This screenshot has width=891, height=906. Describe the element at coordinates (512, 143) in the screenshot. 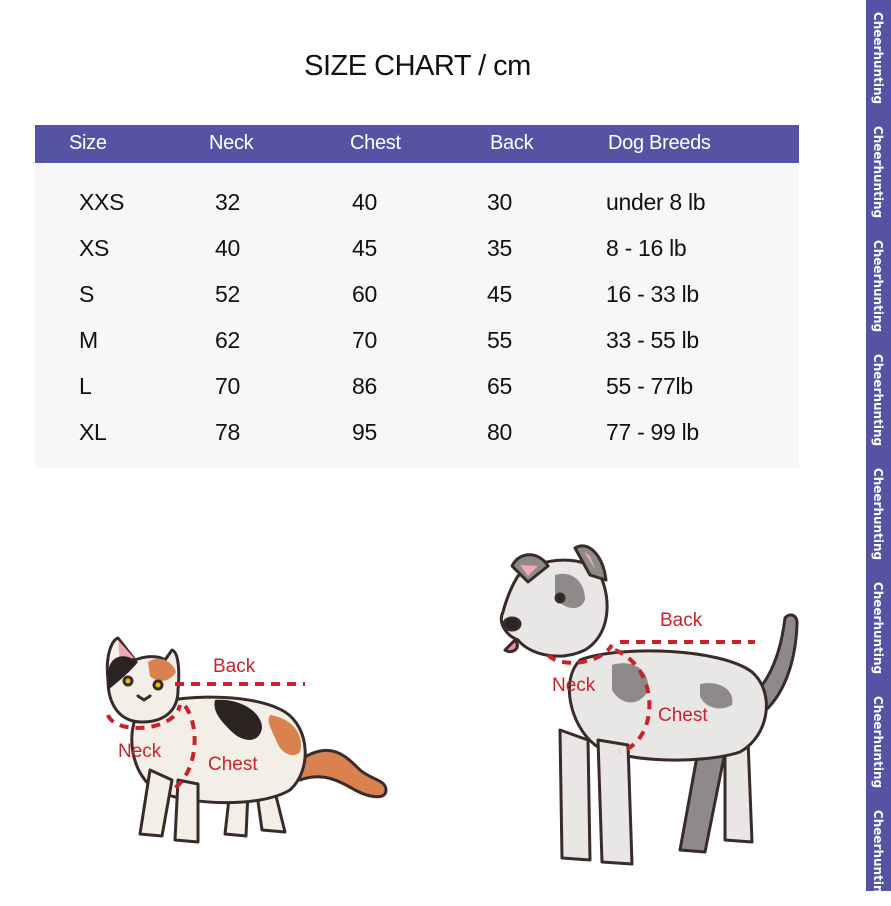

I see `header-back: Back` at that location.